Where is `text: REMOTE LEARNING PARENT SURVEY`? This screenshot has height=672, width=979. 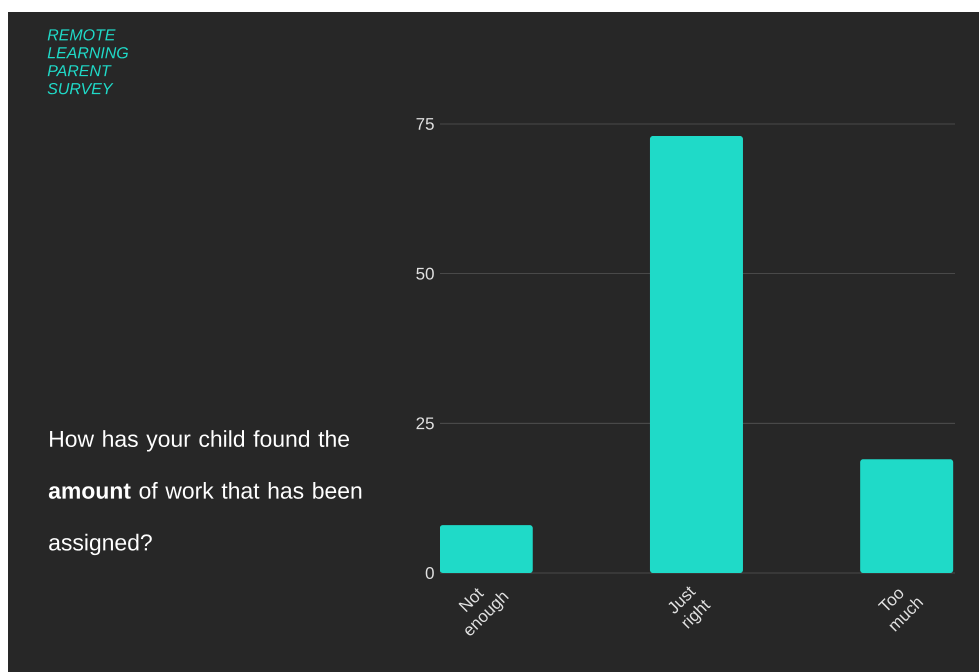
text: REMOTE LEARNING PARENT SURVEY is located at coordinates (88, 61).